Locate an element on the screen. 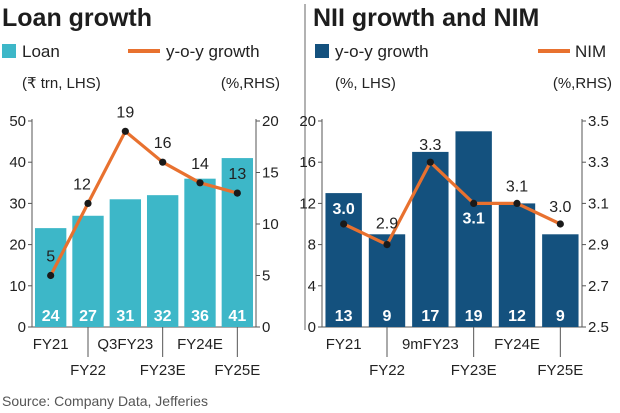 This screenshot has height=413, width=620. y-left-tick-label: 4 is located at coordinates (312, 286).